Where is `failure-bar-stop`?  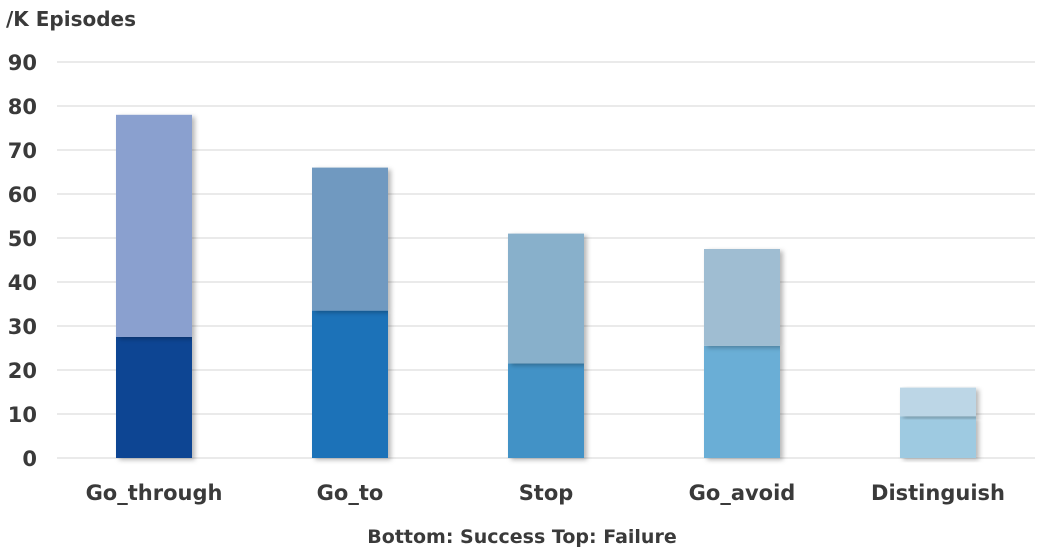 failure-bar-stop is located at coordinates (546, 298).